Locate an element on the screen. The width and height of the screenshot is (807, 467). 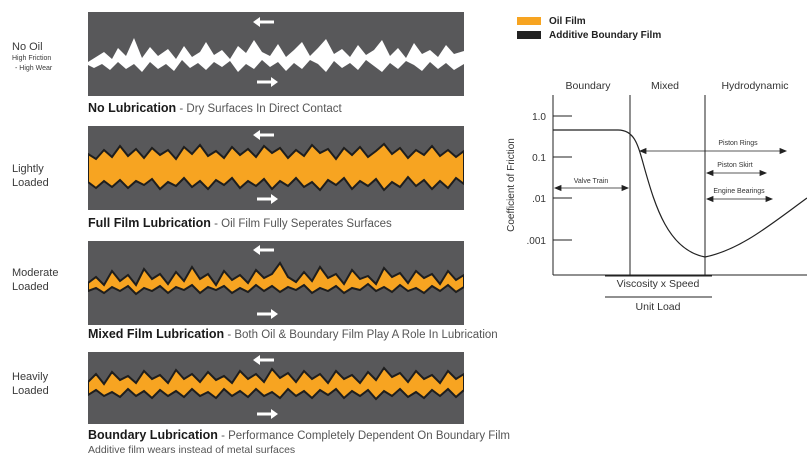
caption-title: Mixed Film Lubrication is located at coordinates (156, 334).